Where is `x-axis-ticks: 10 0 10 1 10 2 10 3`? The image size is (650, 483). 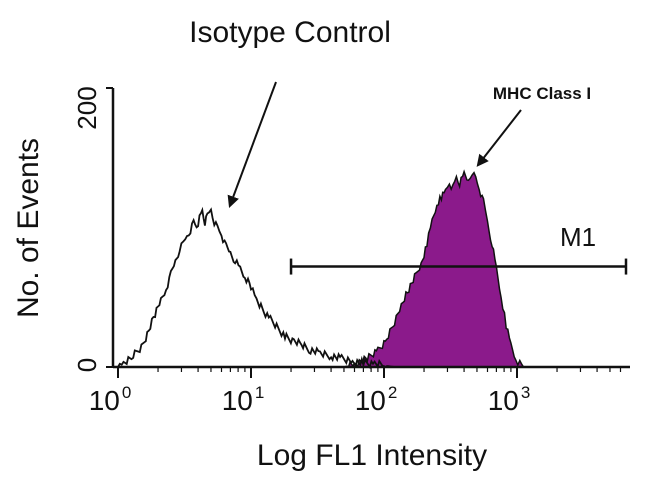 x-axis-ticks: 10 0 10 1 10 2 10 3 is located at coordinates (355, 391).